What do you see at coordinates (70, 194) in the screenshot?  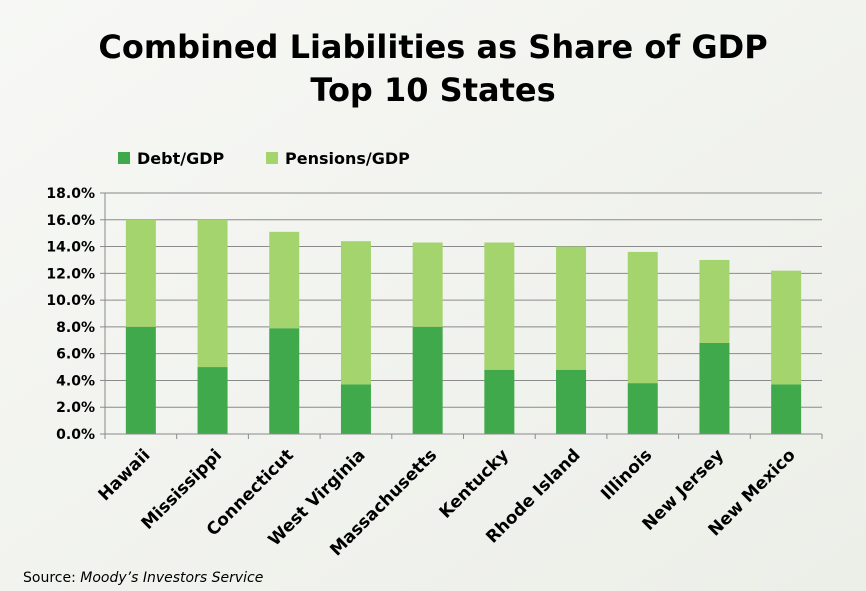 I see `y-tick-label: 18.0%` at bounding box center [70, 194].